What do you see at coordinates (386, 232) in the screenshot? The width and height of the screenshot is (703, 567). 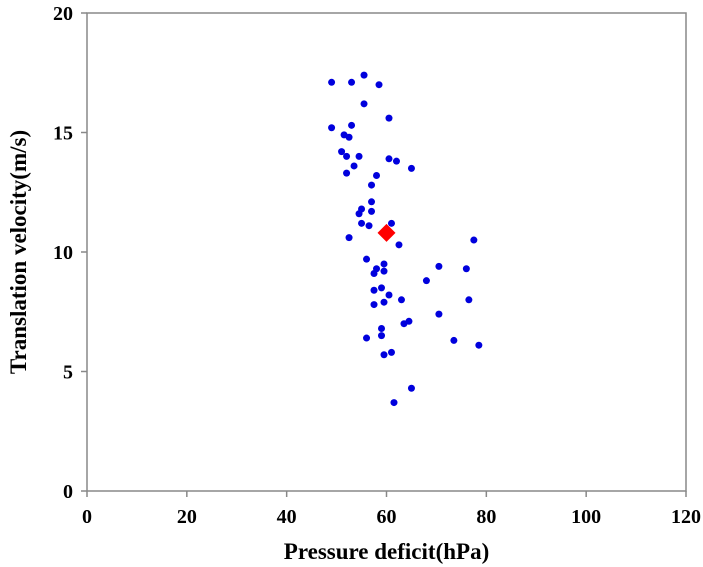 I see `highlight-point` at bounding box center [386, 232].